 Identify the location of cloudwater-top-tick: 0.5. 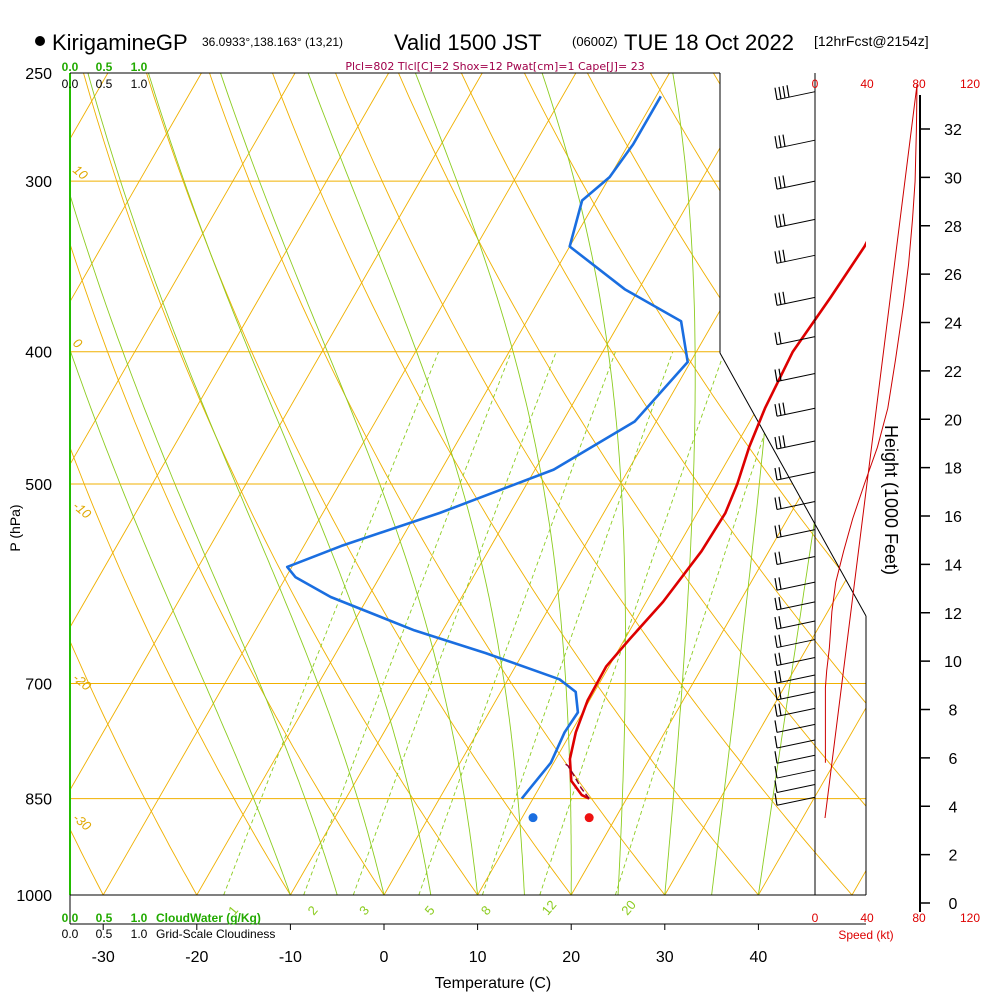
(104, 67).